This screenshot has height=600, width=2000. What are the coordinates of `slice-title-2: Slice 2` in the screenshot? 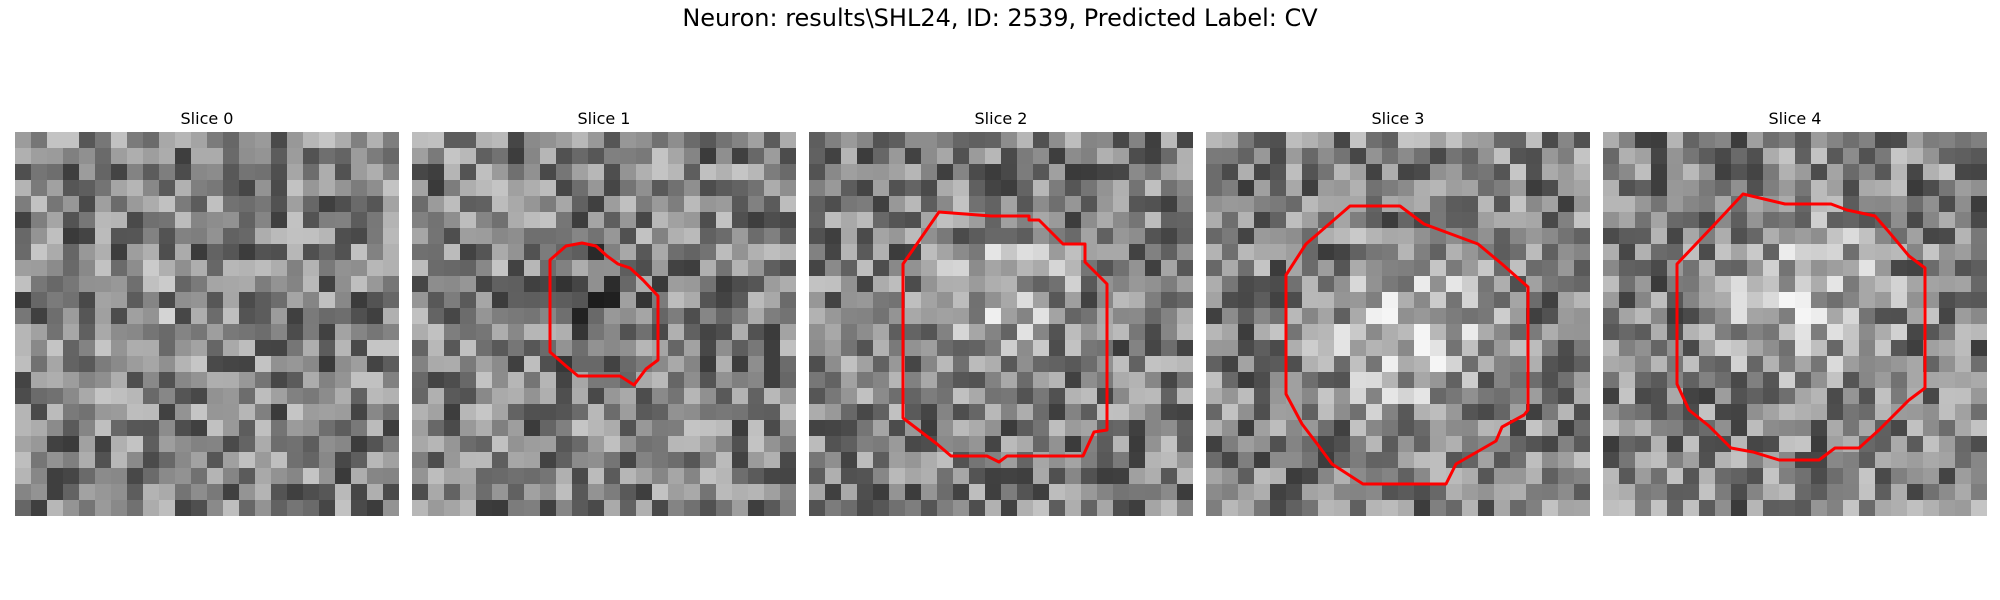 It's located at (1001, 118).